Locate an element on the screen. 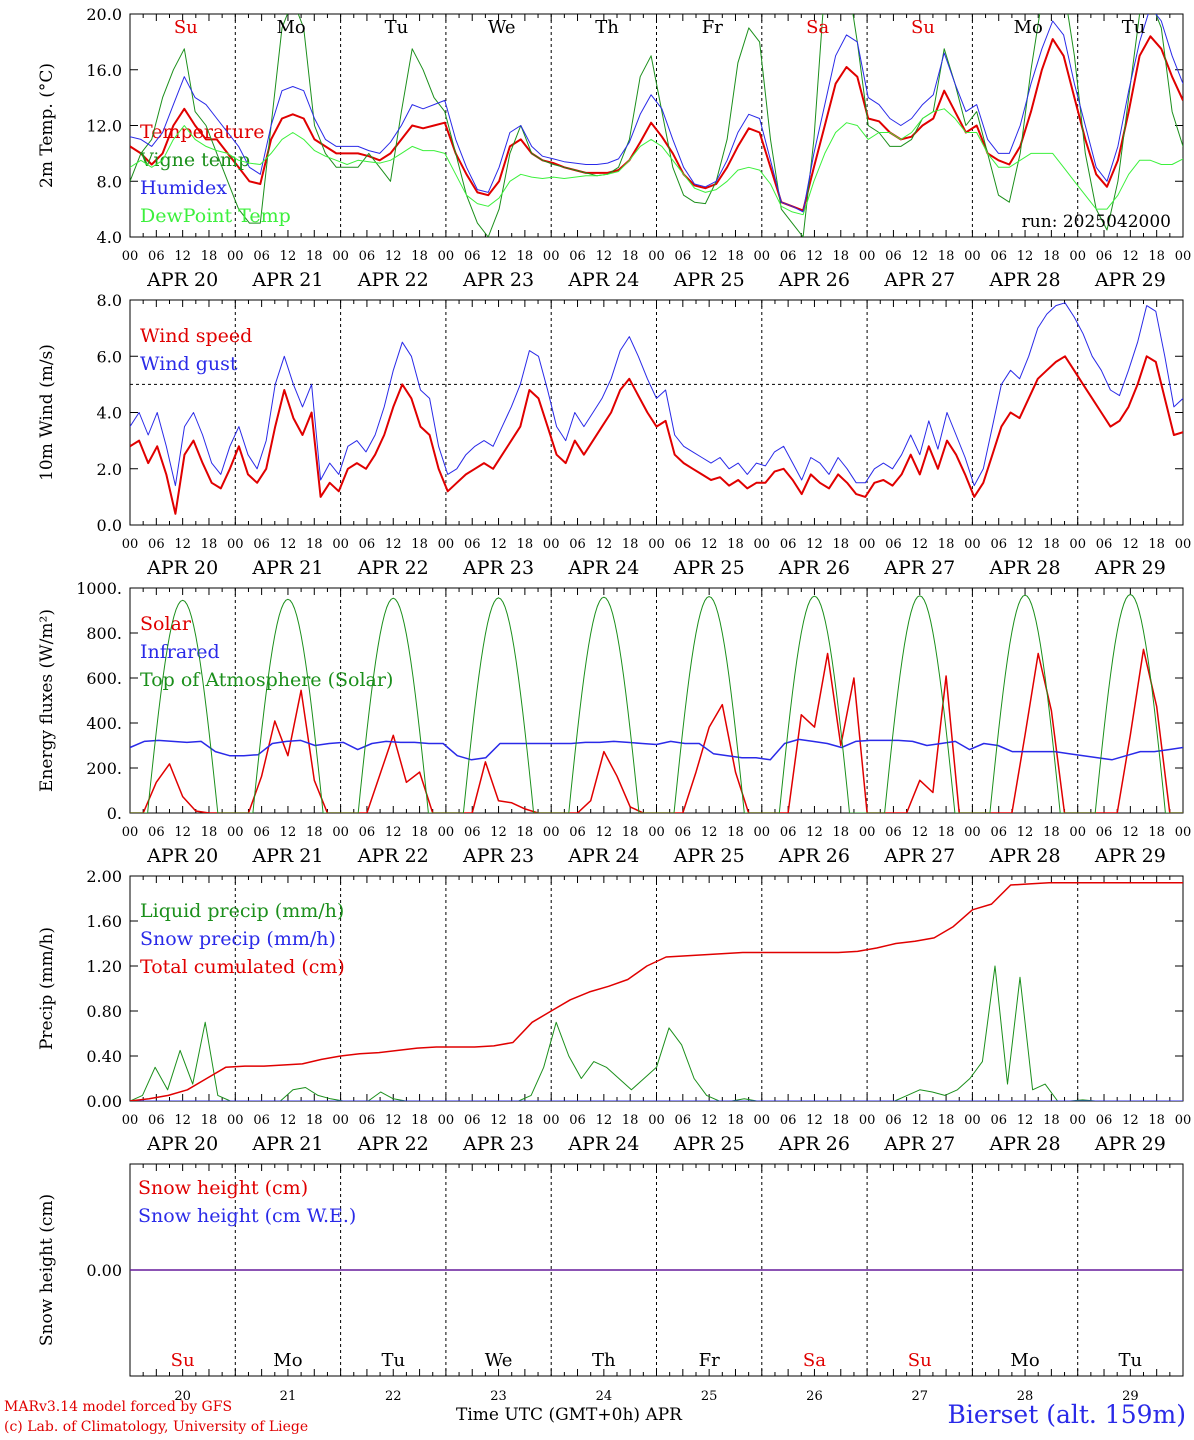 This screenshot has width=1194, height=1440. legend-entry: Total cumulated (cm) is located at coordinates (242, 967).